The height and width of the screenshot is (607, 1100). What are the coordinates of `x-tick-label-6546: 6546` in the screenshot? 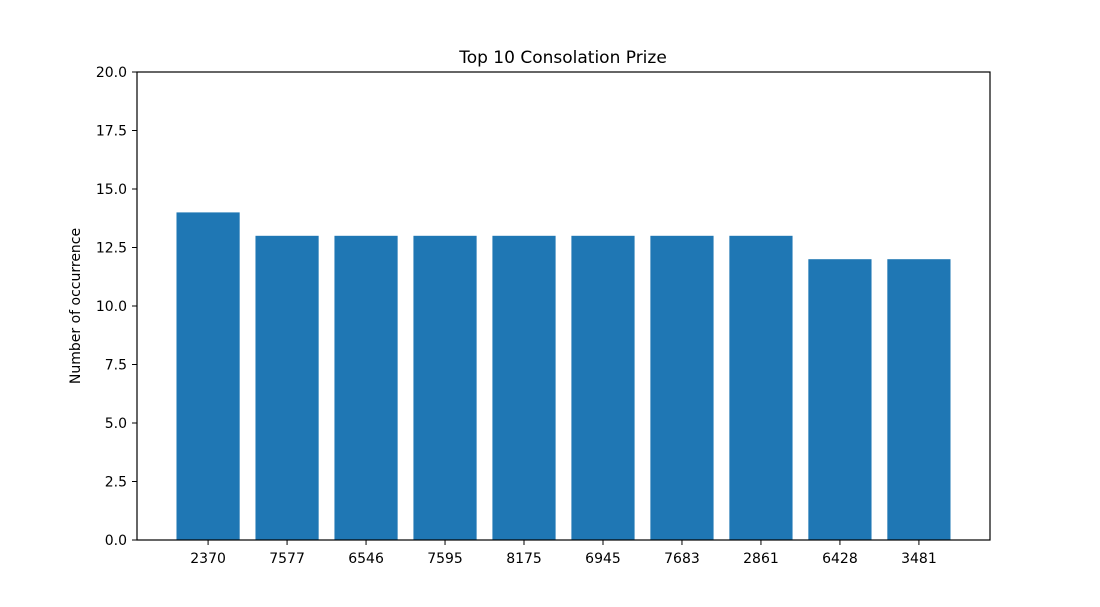 It's located at (366, 559).